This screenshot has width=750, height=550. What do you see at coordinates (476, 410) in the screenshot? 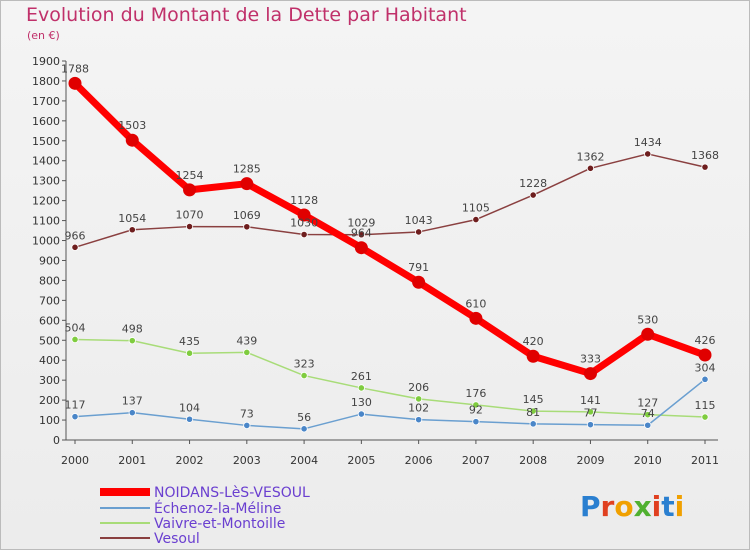
I see `data-label: 92` at bounding box center [476, 410].